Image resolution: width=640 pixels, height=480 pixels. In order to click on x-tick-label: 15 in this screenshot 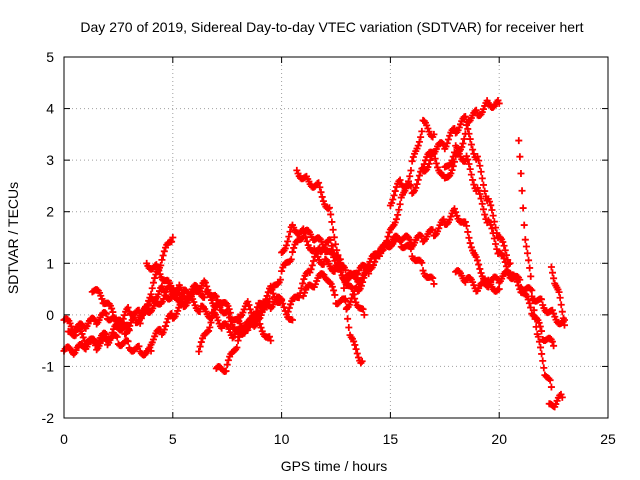, I will do `click(391, 439)`.